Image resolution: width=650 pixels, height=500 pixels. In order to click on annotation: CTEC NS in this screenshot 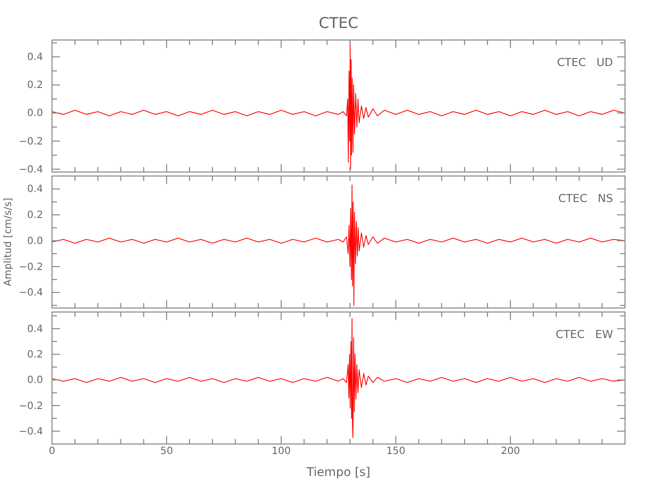, I will do `click(586, 198)`.